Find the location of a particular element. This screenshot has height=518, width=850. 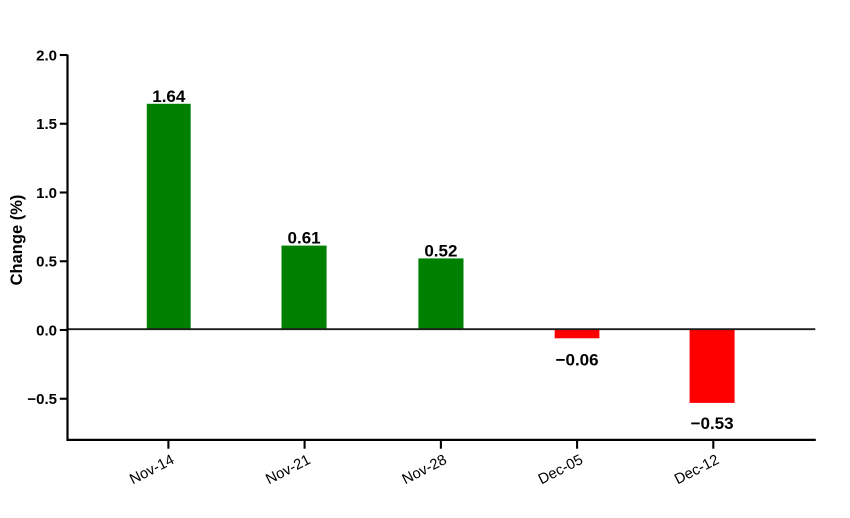

svg-text: Change (%) is located at coordinates (17, 240).